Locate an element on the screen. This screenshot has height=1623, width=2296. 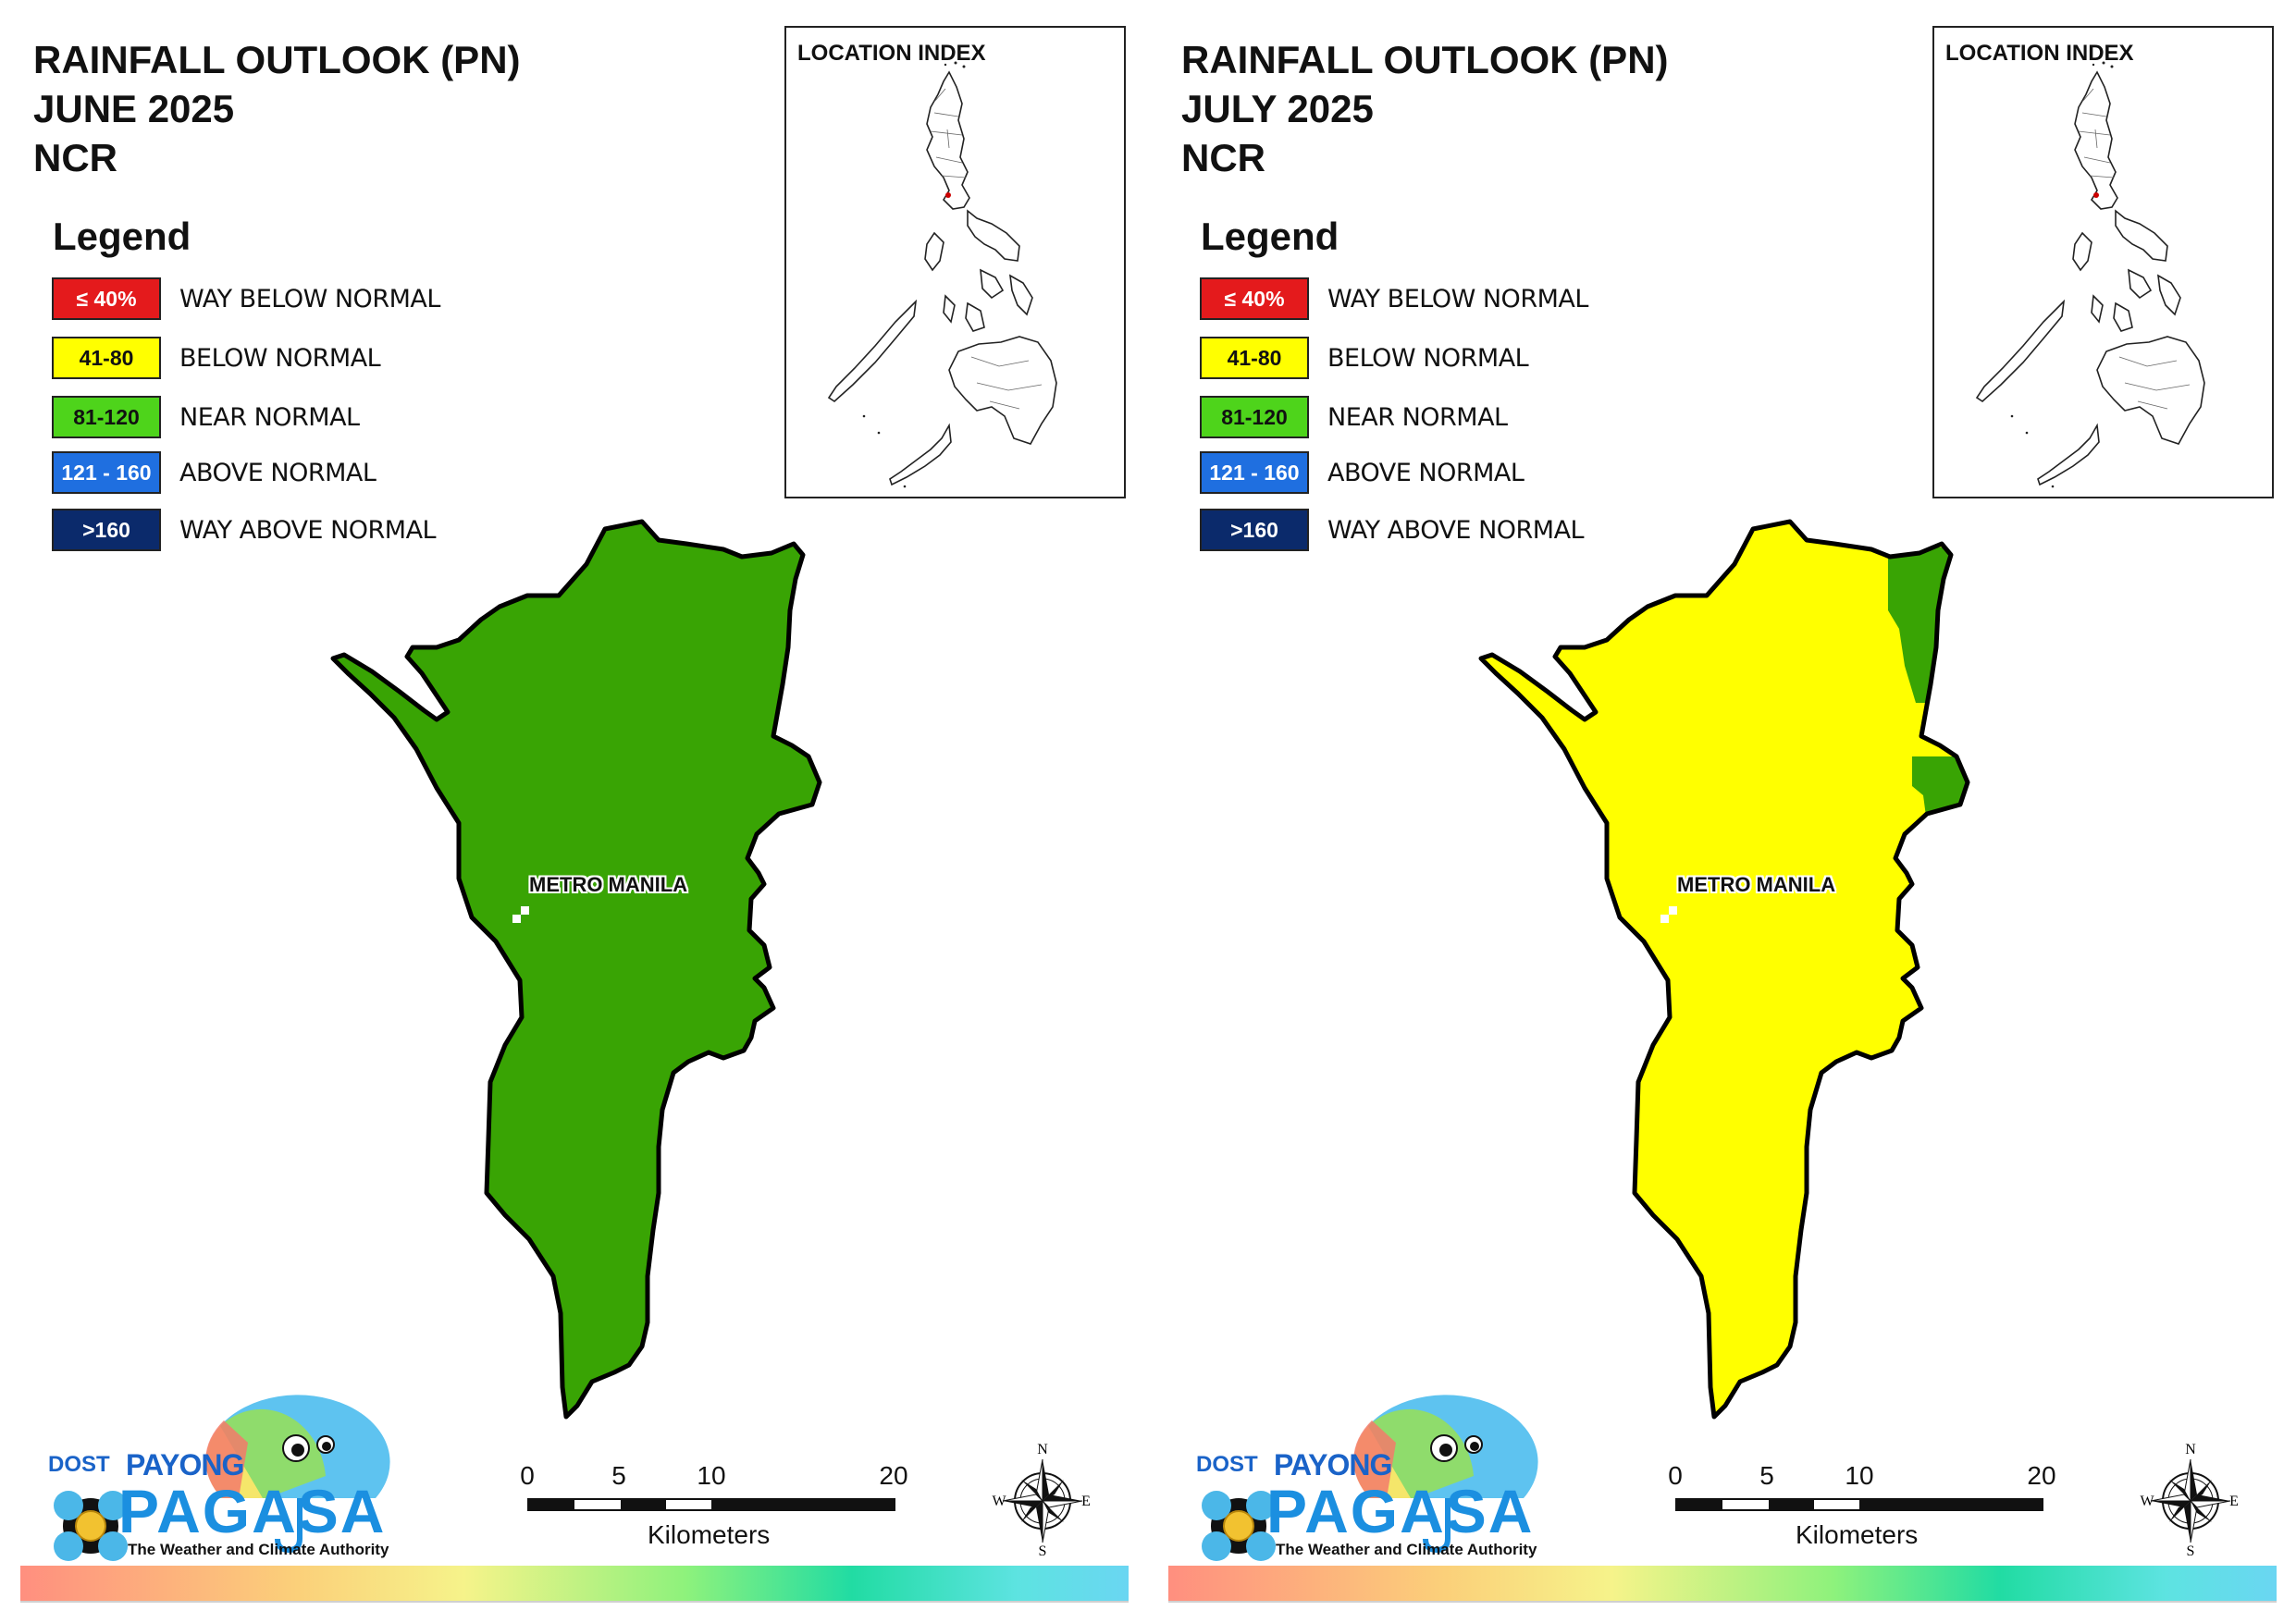
title-line-2: JULY 2025 is located at coordinates (1277, 108).